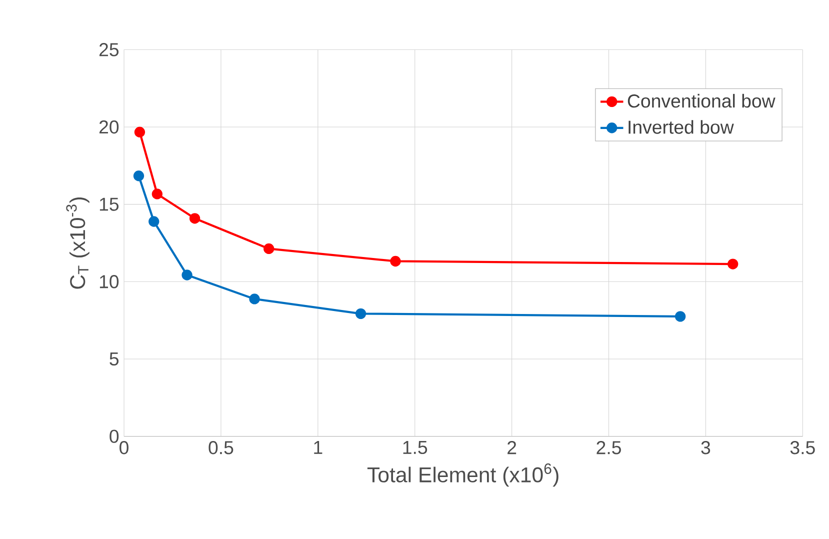 Image resolution: width=829 pixels, height=539 pixels. Describe the element at coordinates (109, 49) in the screenshot. I see `y-tick-label: 25` at that location.